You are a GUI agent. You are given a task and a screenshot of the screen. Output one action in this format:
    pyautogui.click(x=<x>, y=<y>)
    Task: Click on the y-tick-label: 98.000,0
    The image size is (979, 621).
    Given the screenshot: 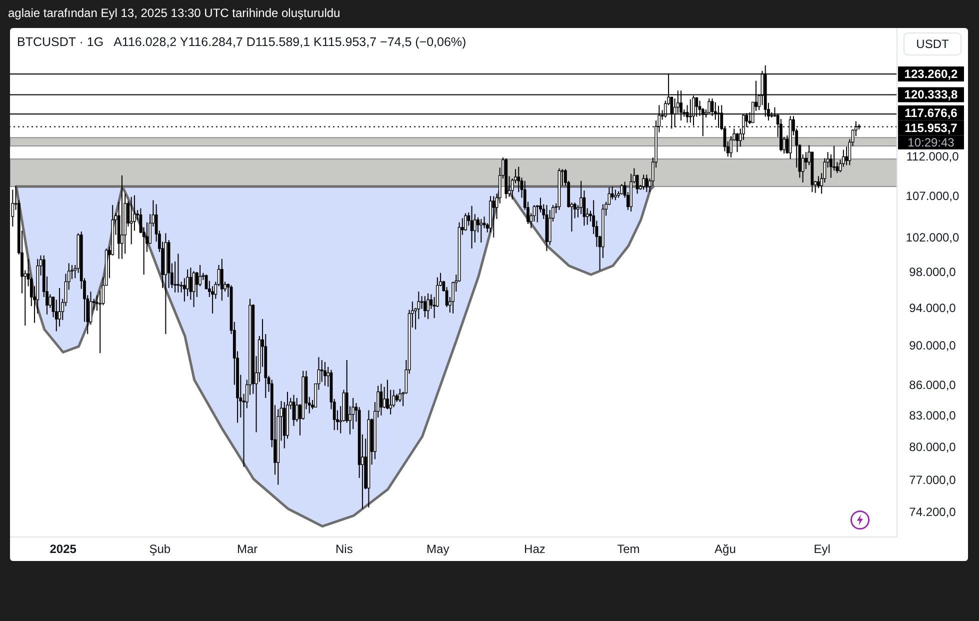 What is the action you would take?
    pyautogui.click(x=932, y=271)
    